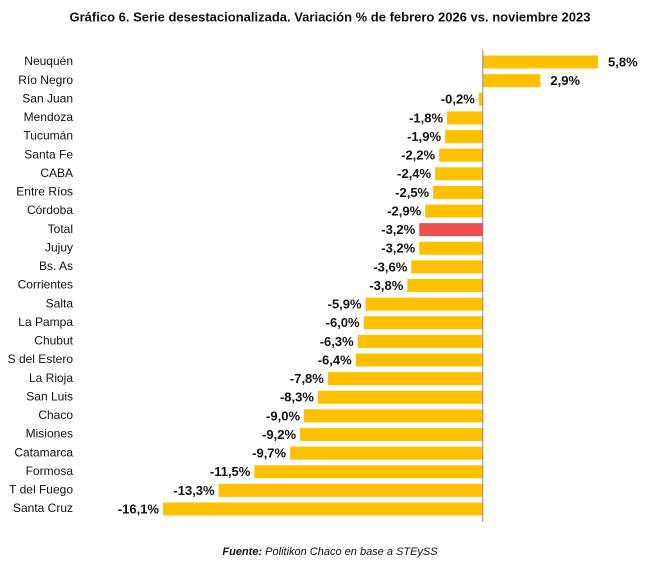  Describe the element at coordinates (279, 434) in the screenshot. I see `value-label: -9,2%` at that location.